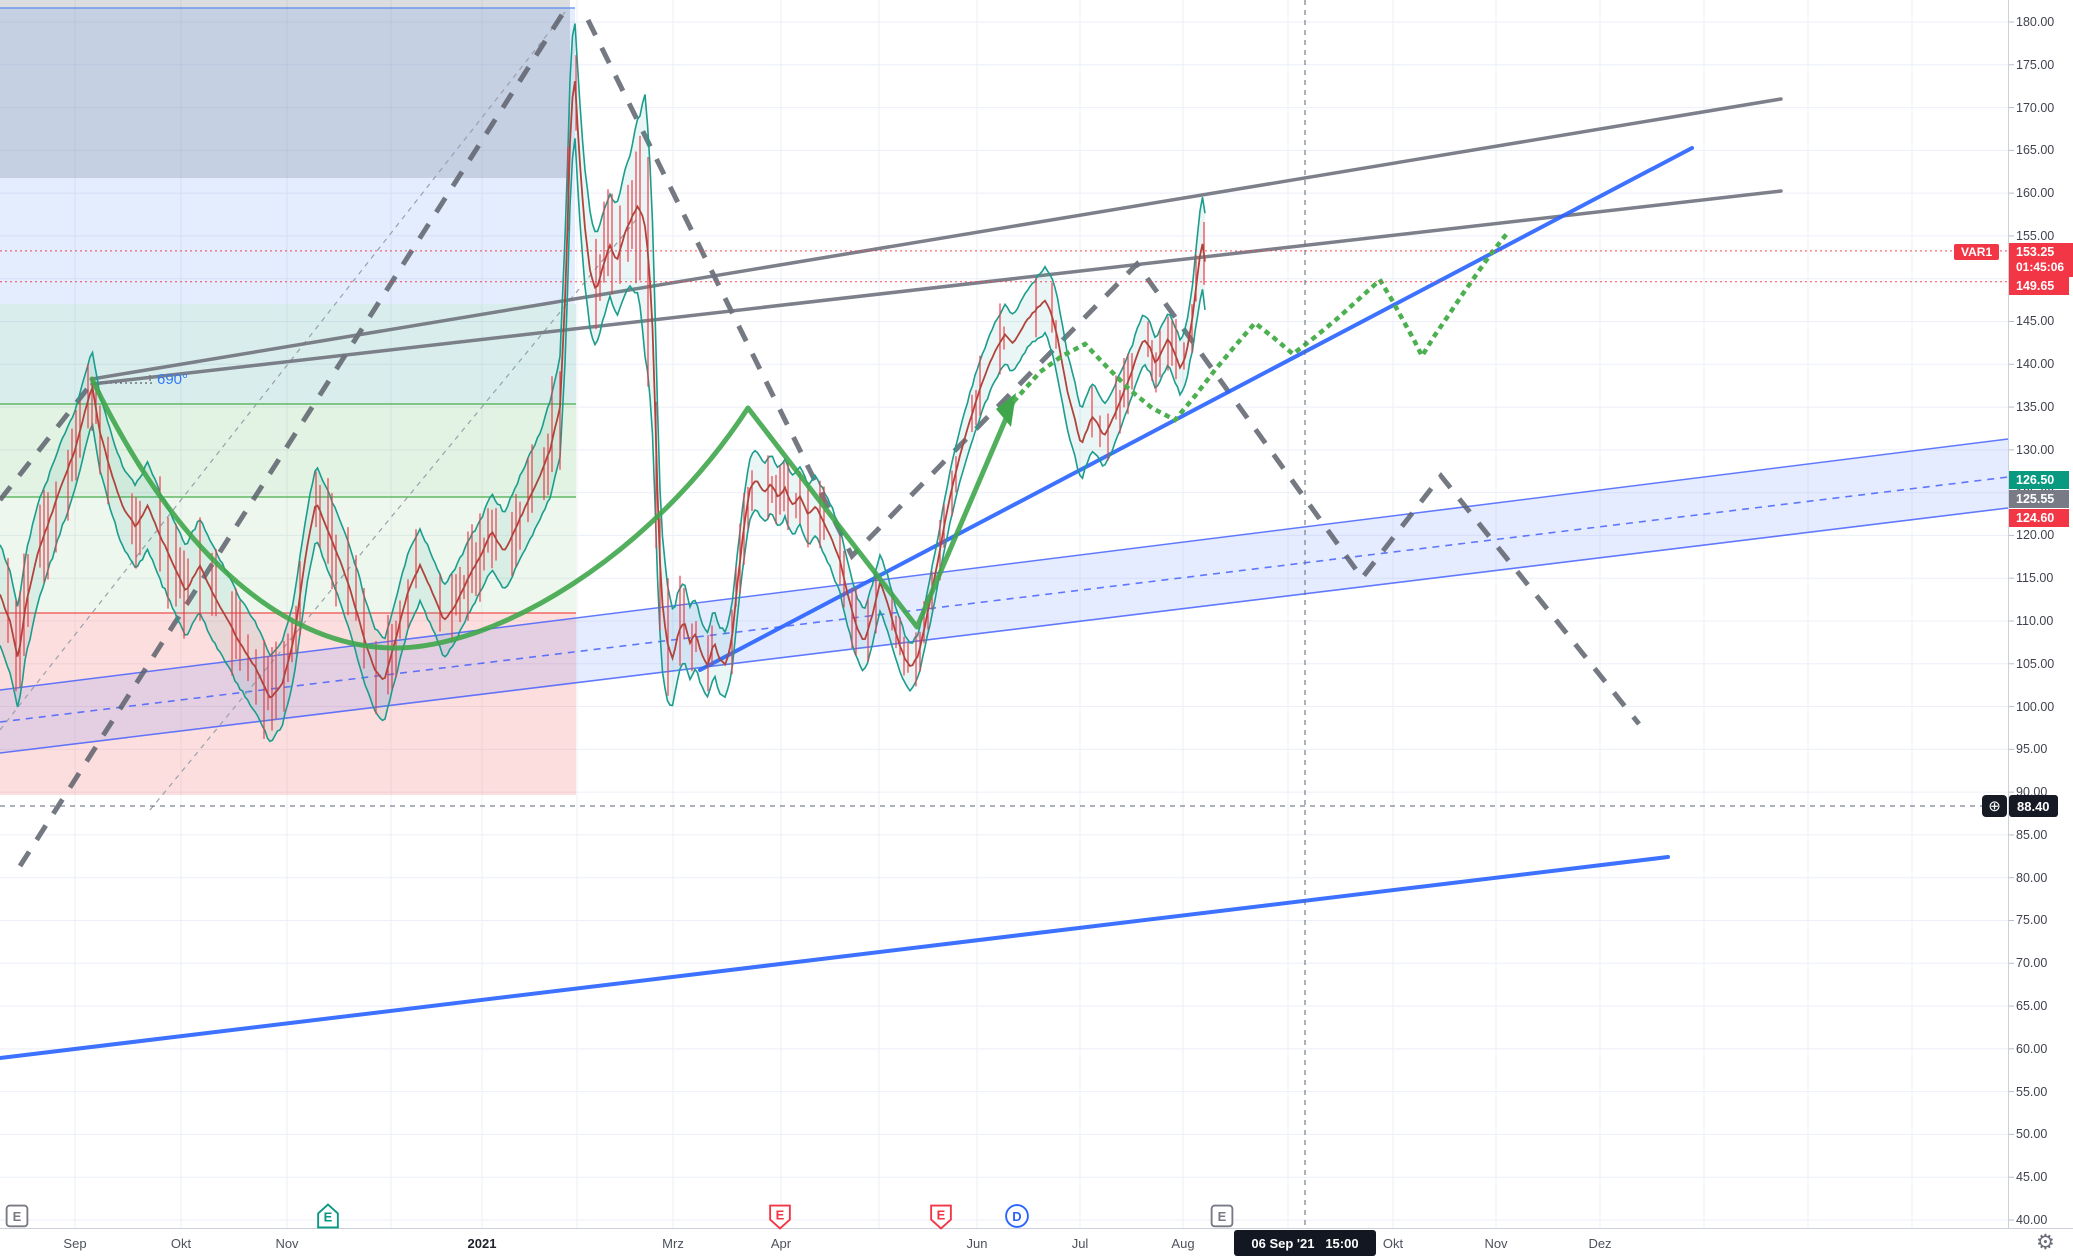  What do you see at coordinates (2032, 1048) in the screenshot?
I see `price-tick-label: 60.00` at bounding box center [2032, 1048].